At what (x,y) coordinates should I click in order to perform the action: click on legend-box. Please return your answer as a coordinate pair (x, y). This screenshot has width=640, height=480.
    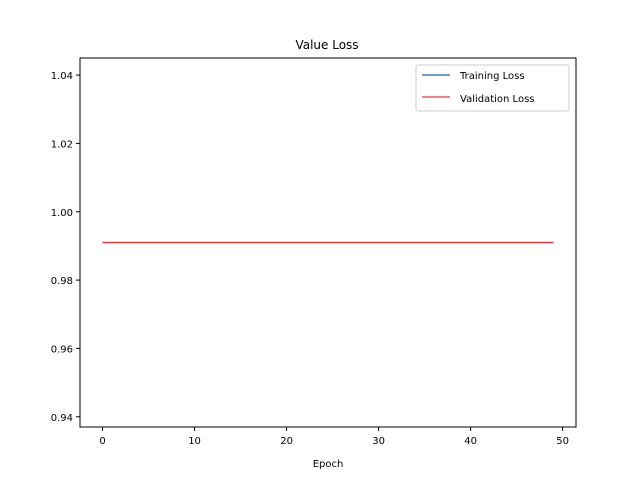
    Looking at the image, I should click on (492, 88).